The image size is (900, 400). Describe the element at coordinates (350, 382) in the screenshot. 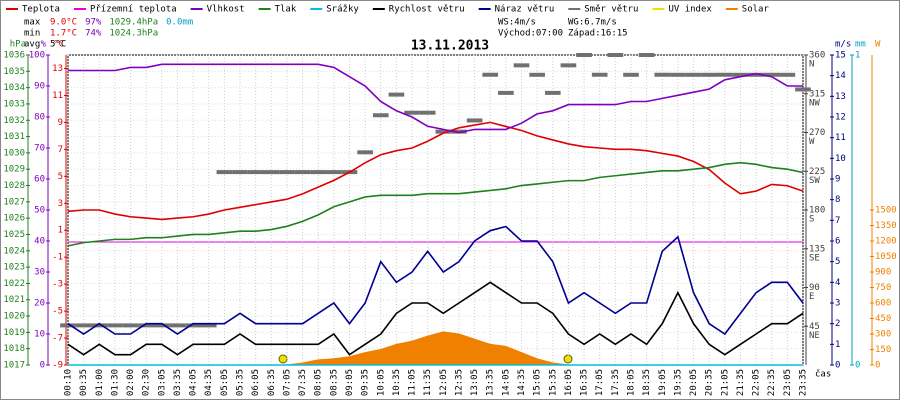

I see `x-tick-label: 09:05` at that location.